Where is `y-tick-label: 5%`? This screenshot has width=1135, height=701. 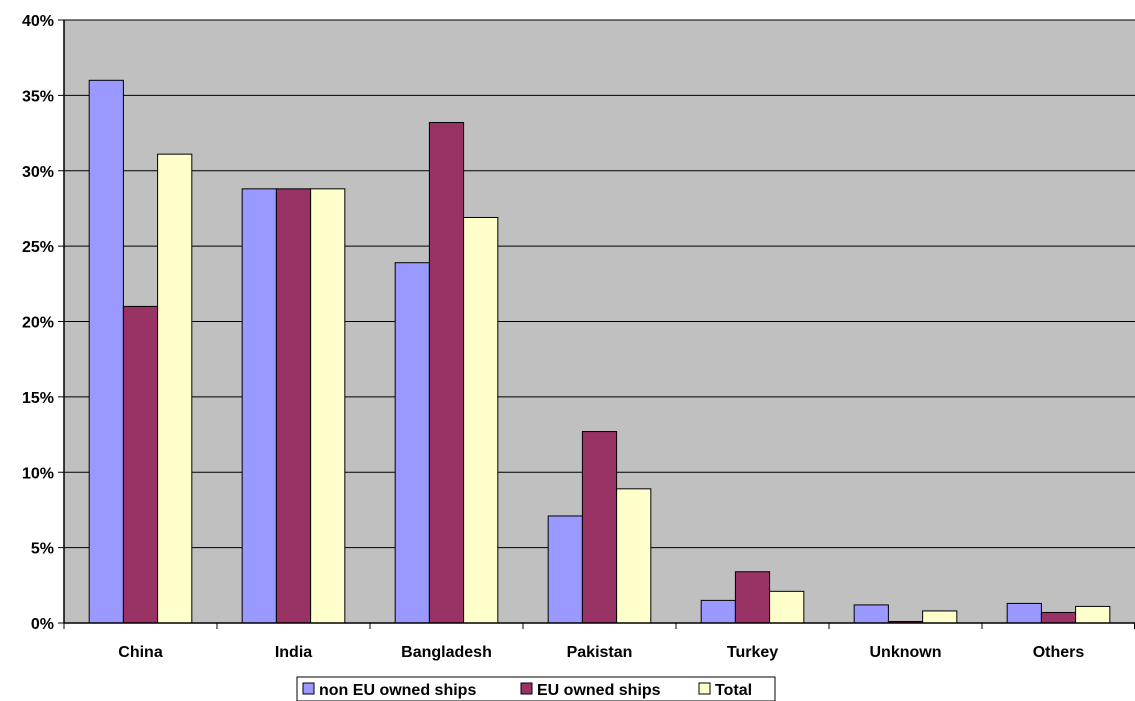 y-tick-label: 5% is located at coordinates (42, 549).